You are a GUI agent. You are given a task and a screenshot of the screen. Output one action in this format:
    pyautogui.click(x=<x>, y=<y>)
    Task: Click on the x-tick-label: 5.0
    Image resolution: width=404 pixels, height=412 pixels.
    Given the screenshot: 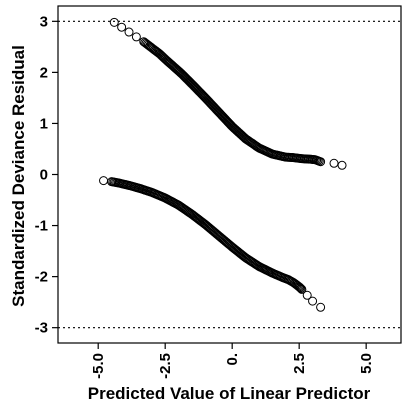 What is the action you would take?
    pyautogui.click(x=366, y=363)
    